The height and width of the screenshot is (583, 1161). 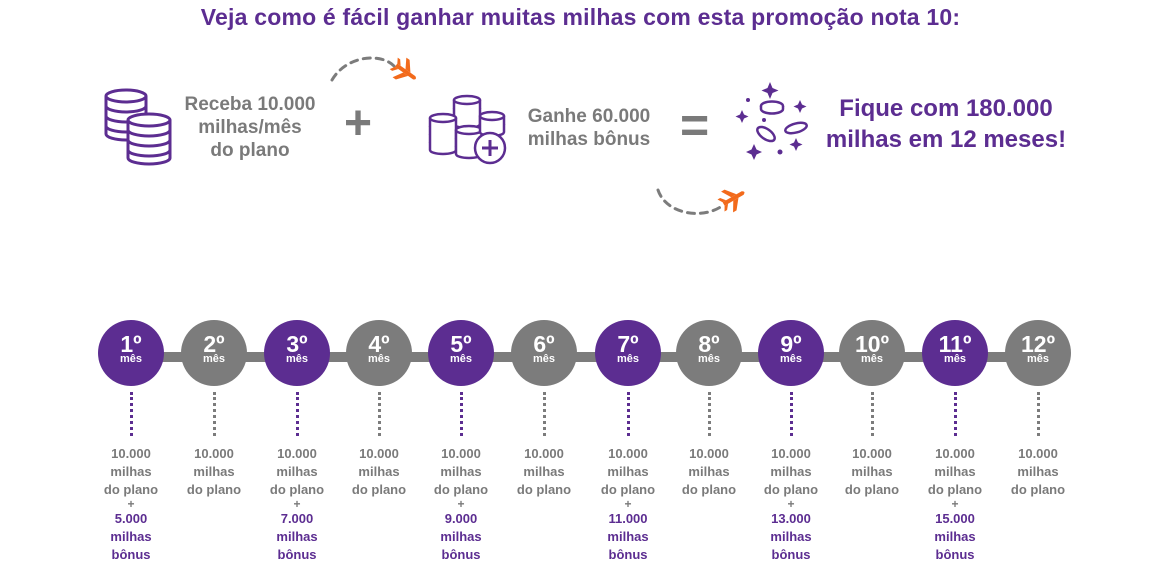 I want to click on month-circle: 10º mês, so click(x=872, y=353).